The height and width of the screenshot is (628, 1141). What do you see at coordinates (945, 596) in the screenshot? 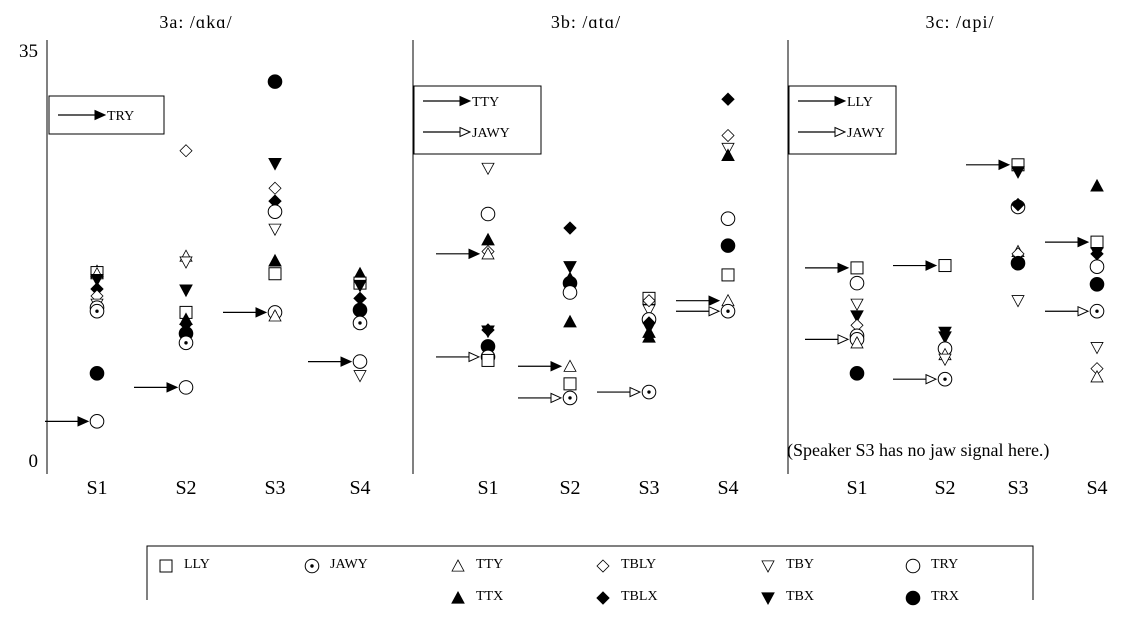
I see `legend-label: TRX` at bounding box center [945, 596].